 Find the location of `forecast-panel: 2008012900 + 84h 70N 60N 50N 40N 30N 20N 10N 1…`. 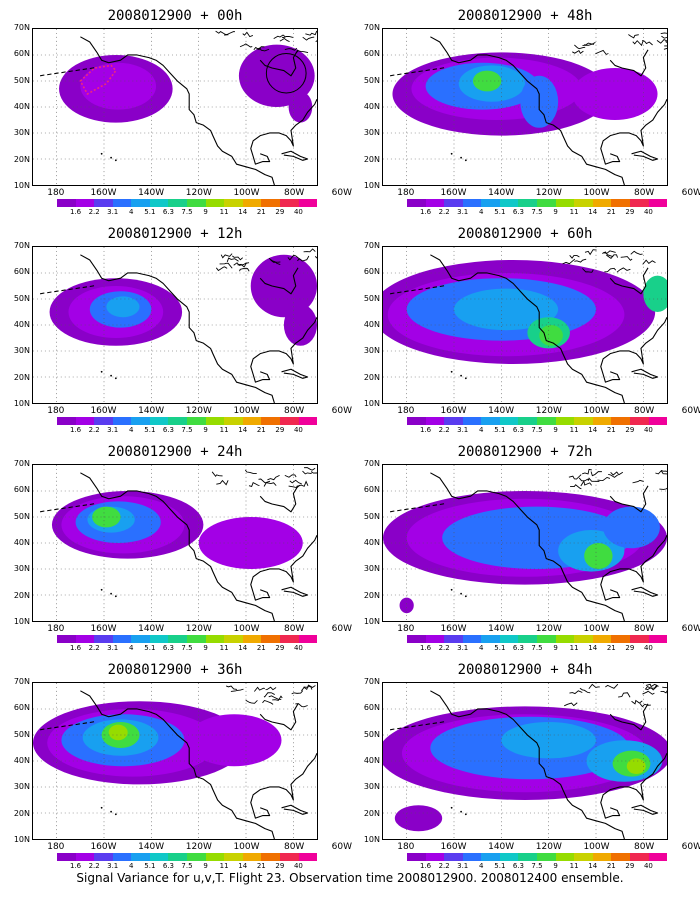

forecast-panel: 2008012900 + 84h 70N 60N 50N 40N 30N 20N 10N 1… is located at coordinates (525, 763).